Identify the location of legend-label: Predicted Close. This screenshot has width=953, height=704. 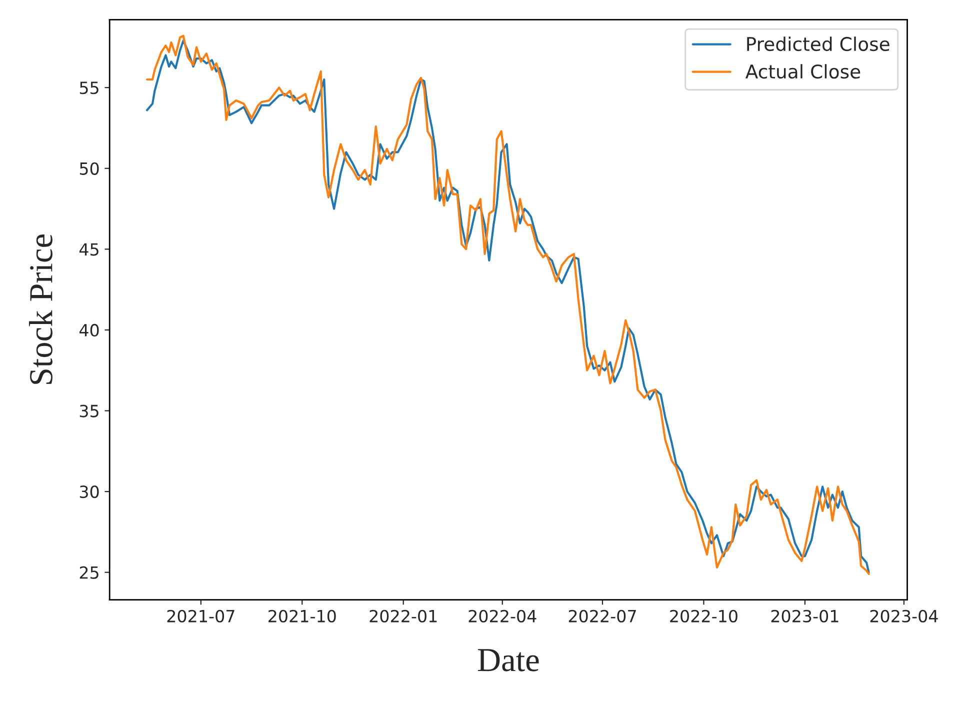
(818, 44).